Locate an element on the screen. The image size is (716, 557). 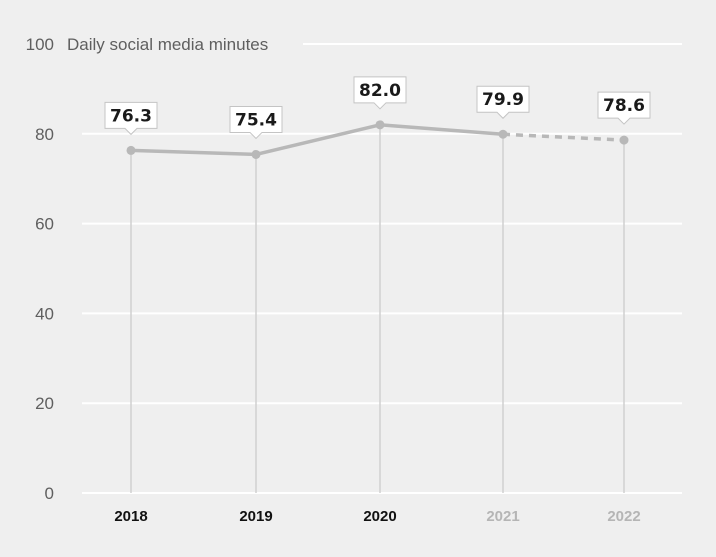
data-points is located at coordinates (377, 139).